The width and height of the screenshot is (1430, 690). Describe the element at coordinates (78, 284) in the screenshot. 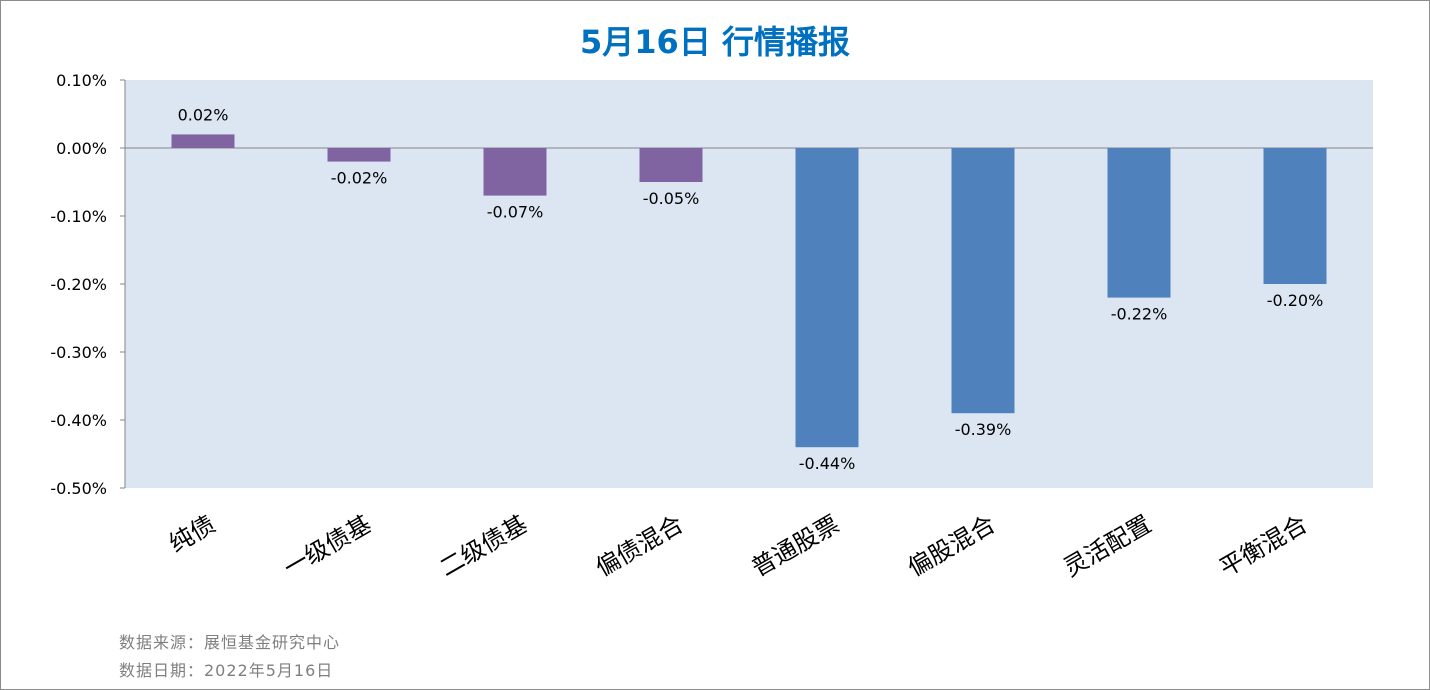

I see `y-tick-label: -0.20%` at that location.